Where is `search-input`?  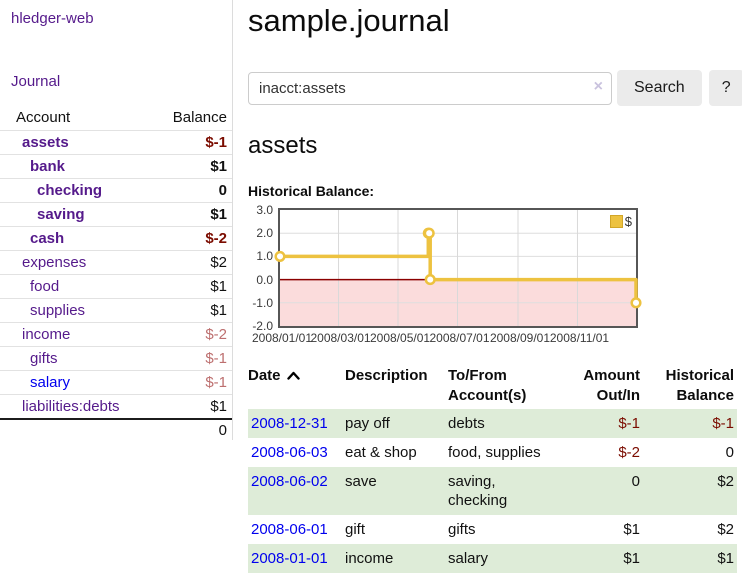 search-input is located at coordinates (430, 88).